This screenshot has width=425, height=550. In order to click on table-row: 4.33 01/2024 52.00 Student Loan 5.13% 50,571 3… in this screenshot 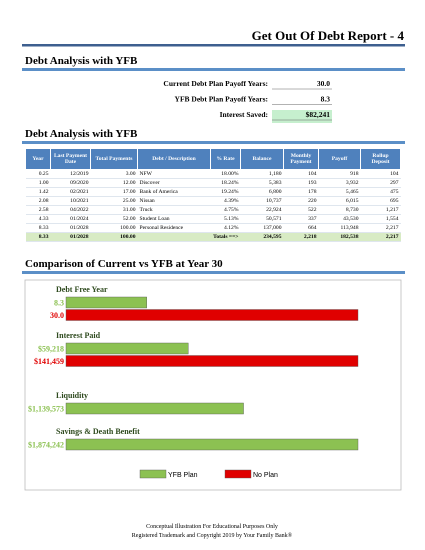, I will do `click(213, 219)`.